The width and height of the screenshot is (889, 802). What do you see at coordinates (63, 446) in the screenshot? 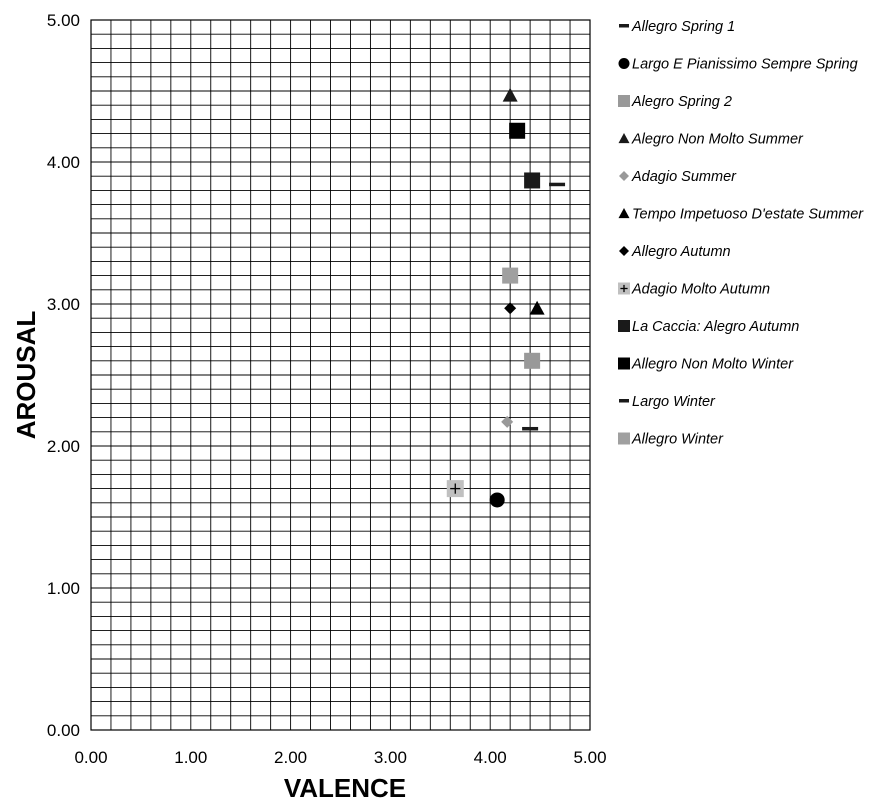
I see `y-tick-label: 2.00` at bounding box center [63, 446].